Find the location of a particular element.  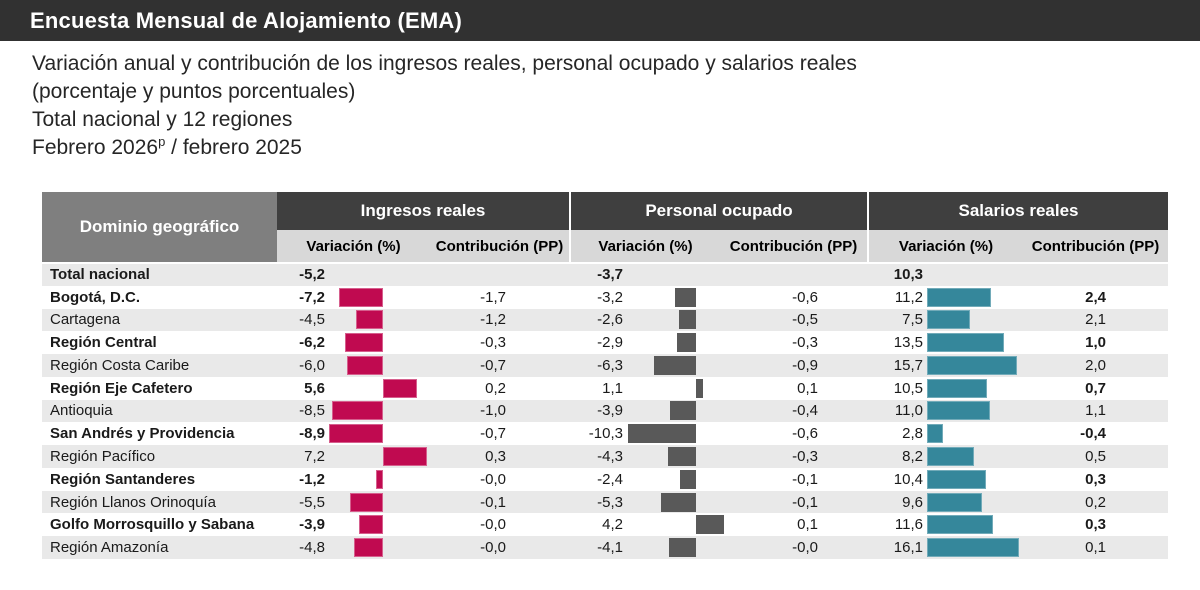

cell-personal-contribucion: -0,3 is located at coordinates (805, 343).